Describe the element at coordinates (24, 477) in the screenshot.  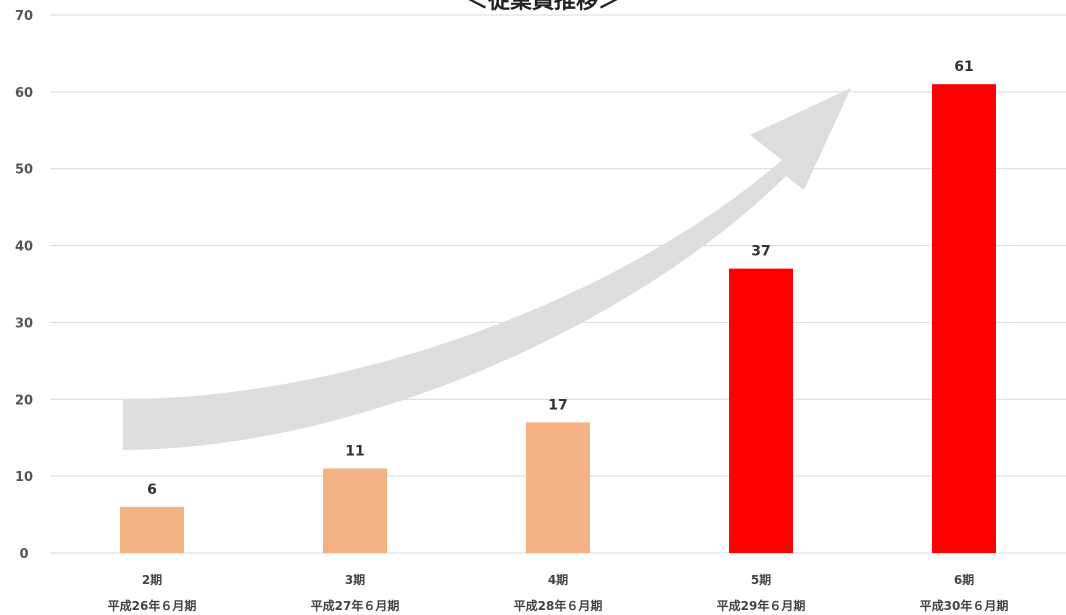
I see `y-tick-label: 10` at that location.